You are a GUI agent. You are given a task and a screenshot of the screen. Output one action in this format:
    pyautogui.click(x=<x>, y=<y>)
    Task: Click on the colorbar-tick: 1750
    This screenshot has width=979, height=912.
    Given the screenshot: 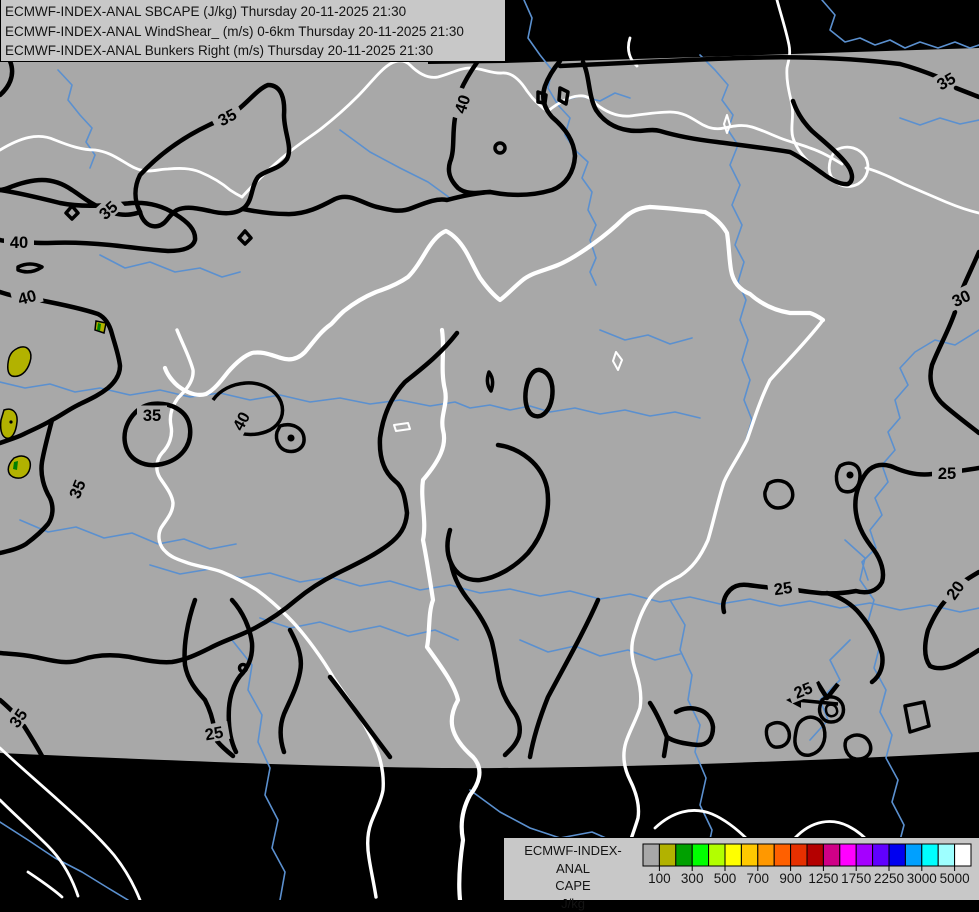 What is the action you would take?
    pyautogui.click(x=856, y=878)
    